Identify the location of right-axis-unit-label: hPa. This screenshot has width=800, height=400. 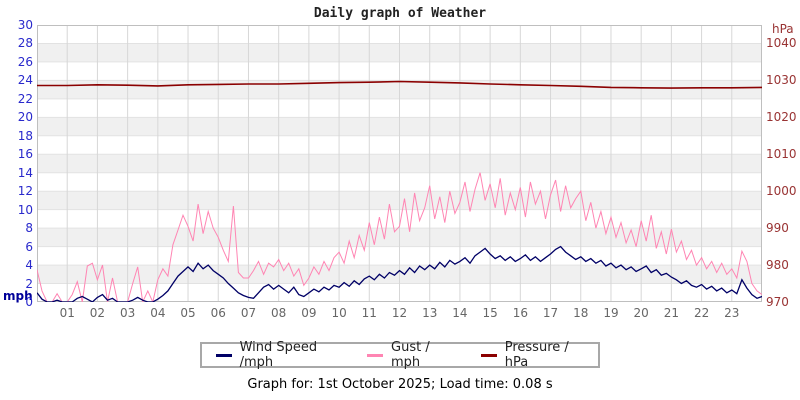
(783, 29).